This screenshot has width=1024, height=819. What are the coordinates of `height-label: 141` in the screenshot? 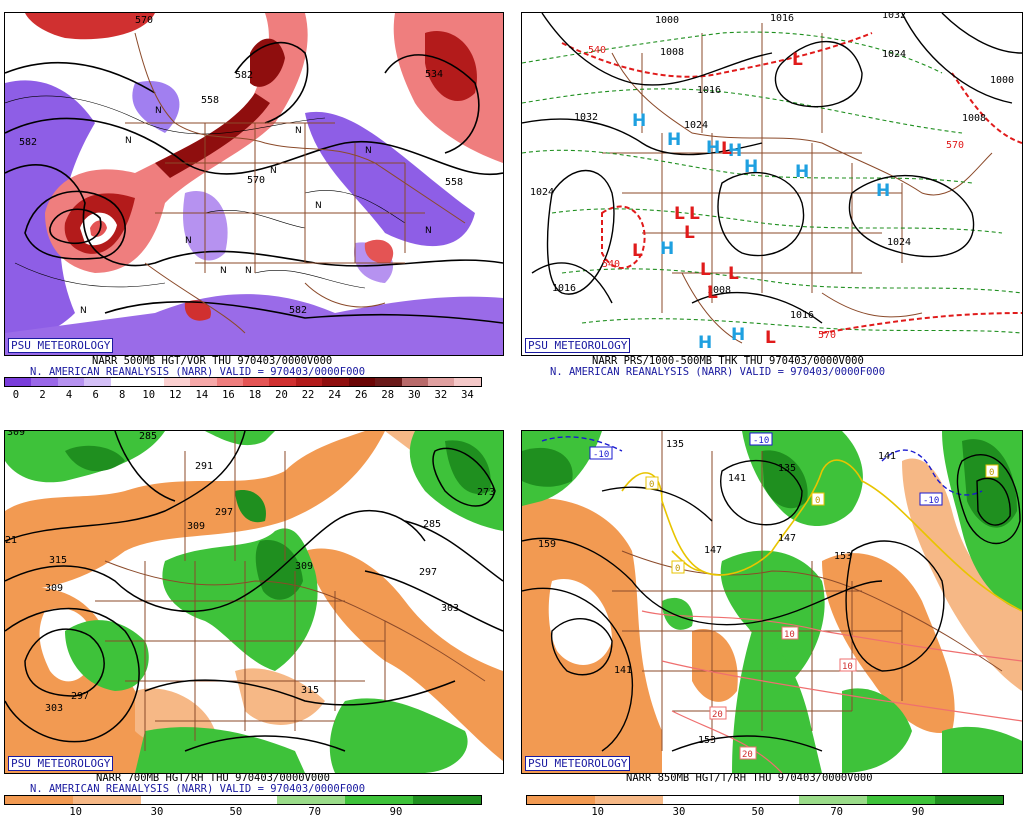 It's located at (623, 670).